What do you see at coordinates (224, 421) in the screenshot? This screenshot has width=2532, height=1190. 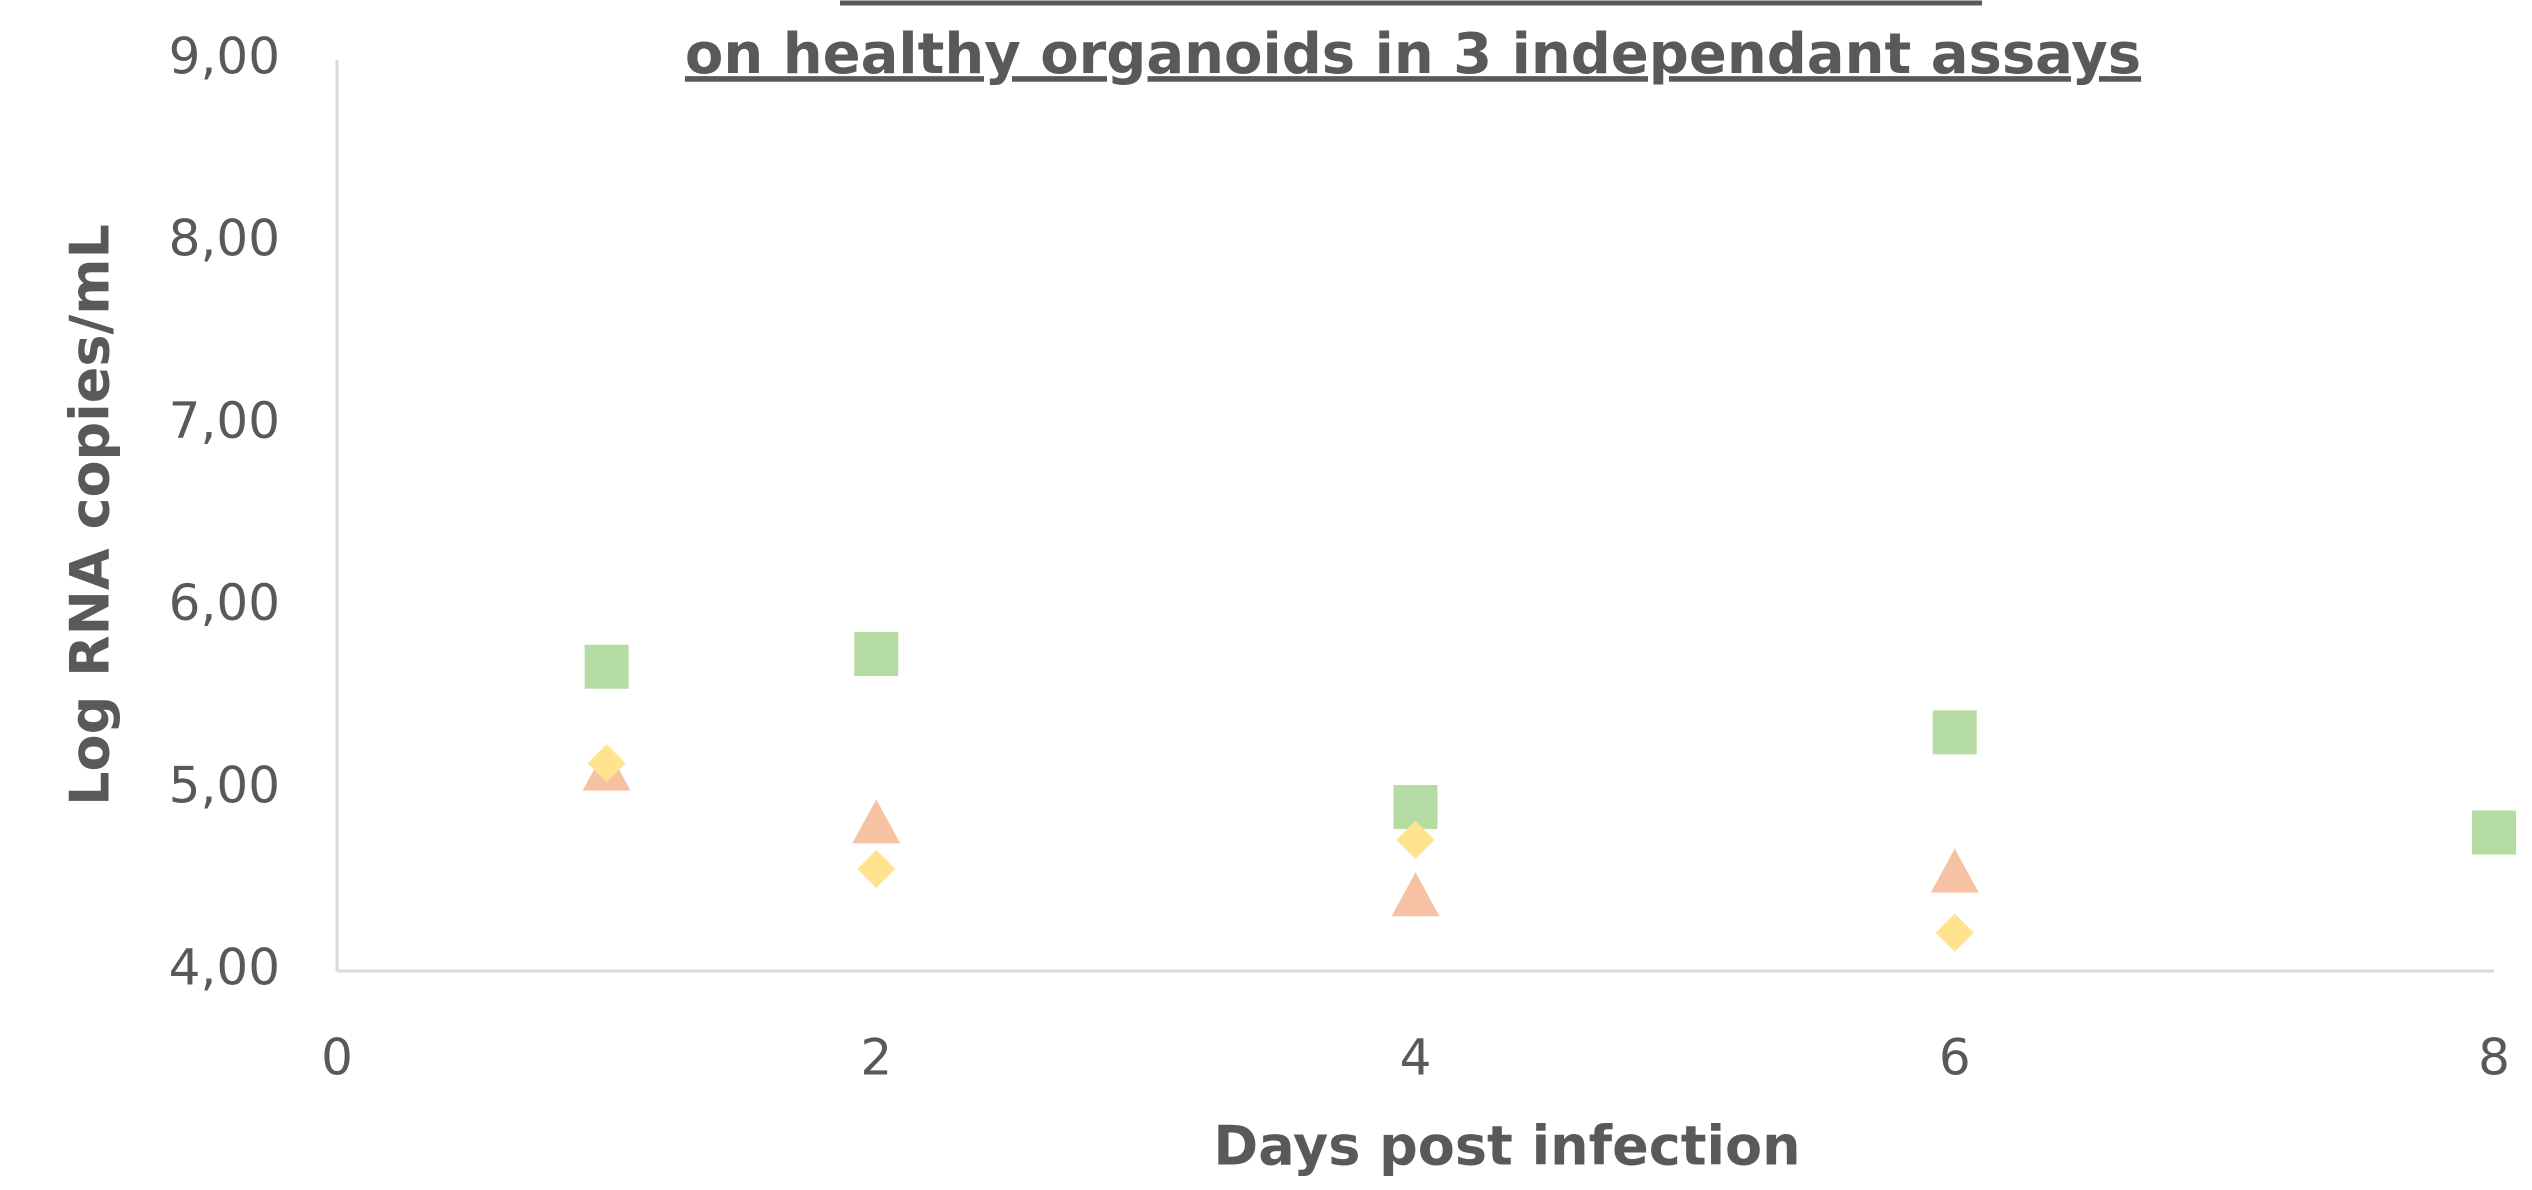 I see `y-tick-label: 7,00` at bounding box center [224, 421].